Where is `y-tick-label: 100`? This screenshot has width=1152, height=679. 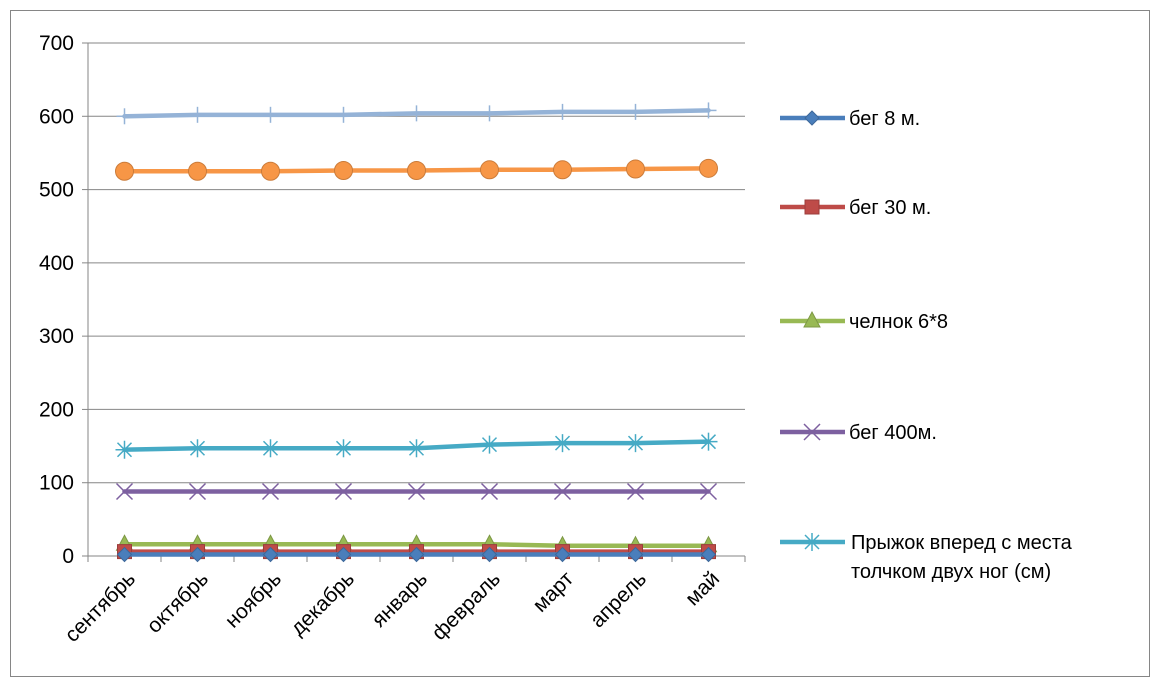
y-tick-label: 100 is located at coordinates (56, 483).